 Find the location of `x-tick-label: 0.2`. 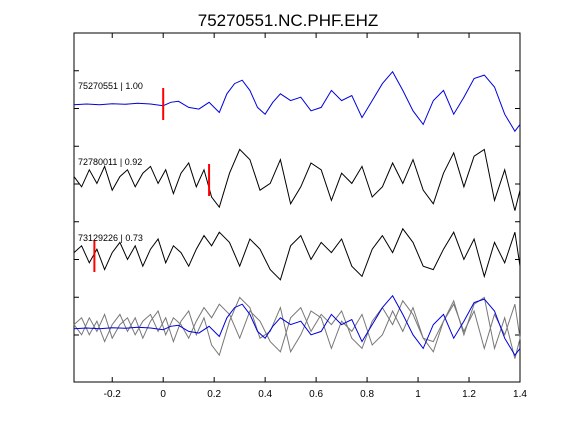

x-tick-label: 0.2 is located at coordinates (214, 394).